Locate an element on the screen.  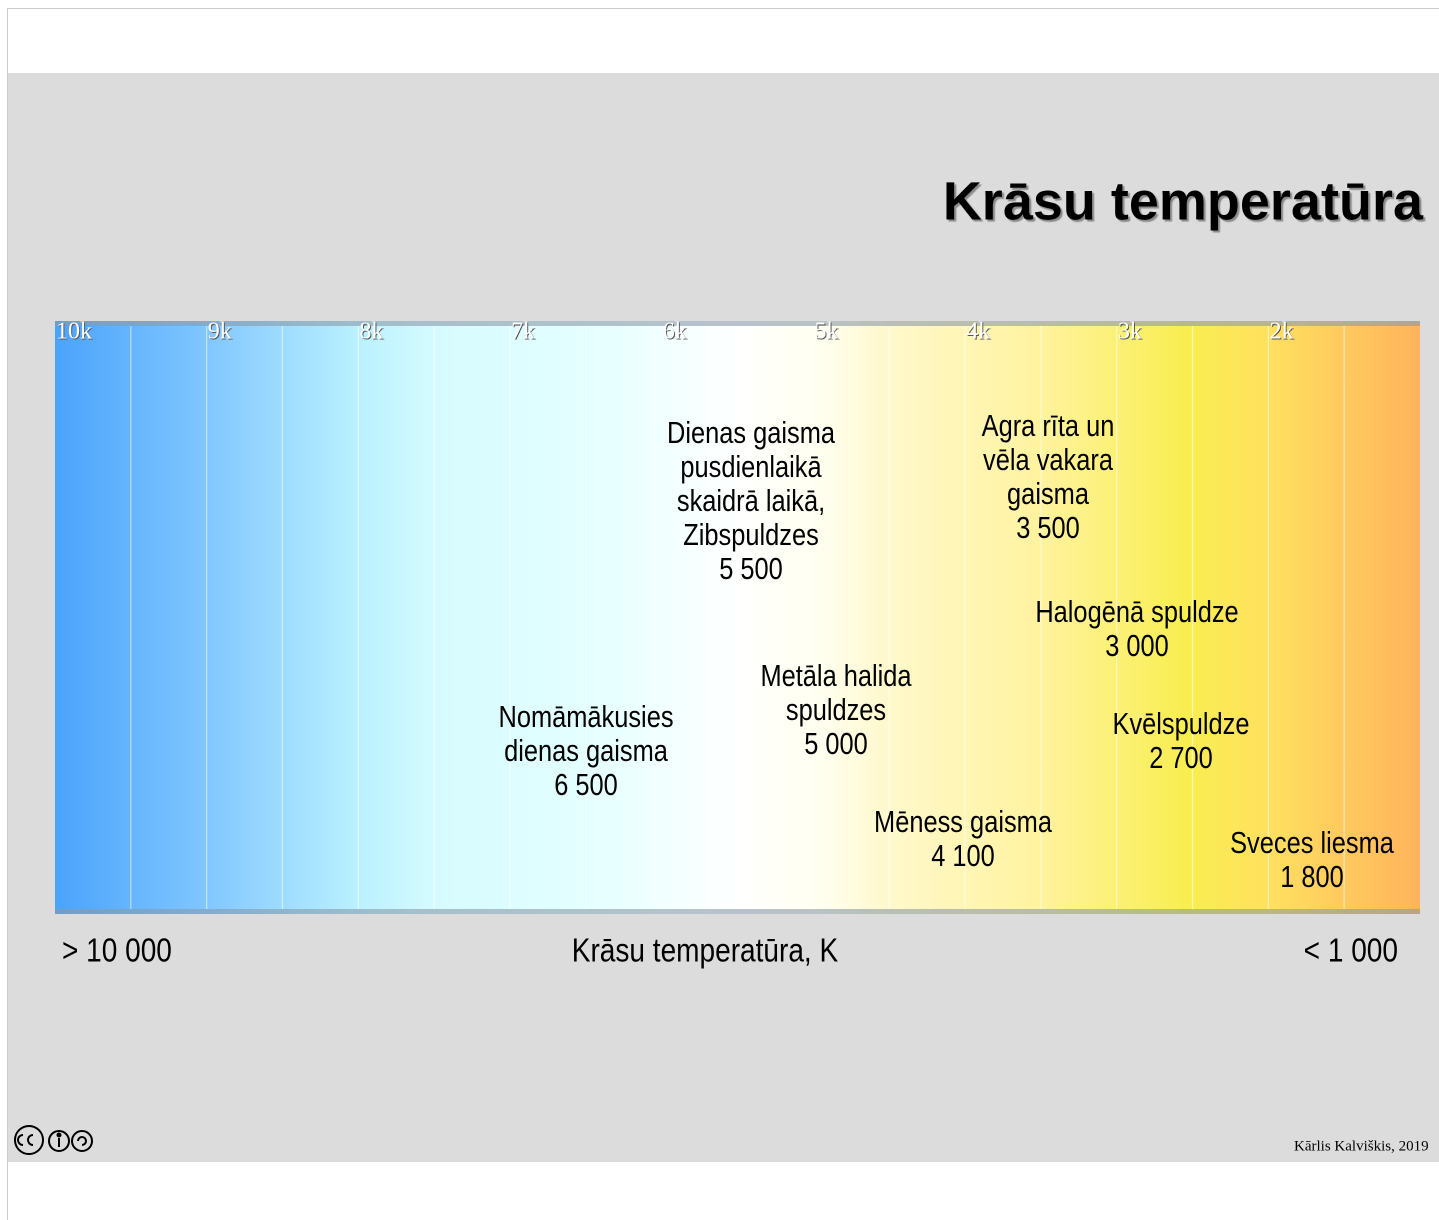
axis-left: > 10 000 is located at coordinates (117, 951).